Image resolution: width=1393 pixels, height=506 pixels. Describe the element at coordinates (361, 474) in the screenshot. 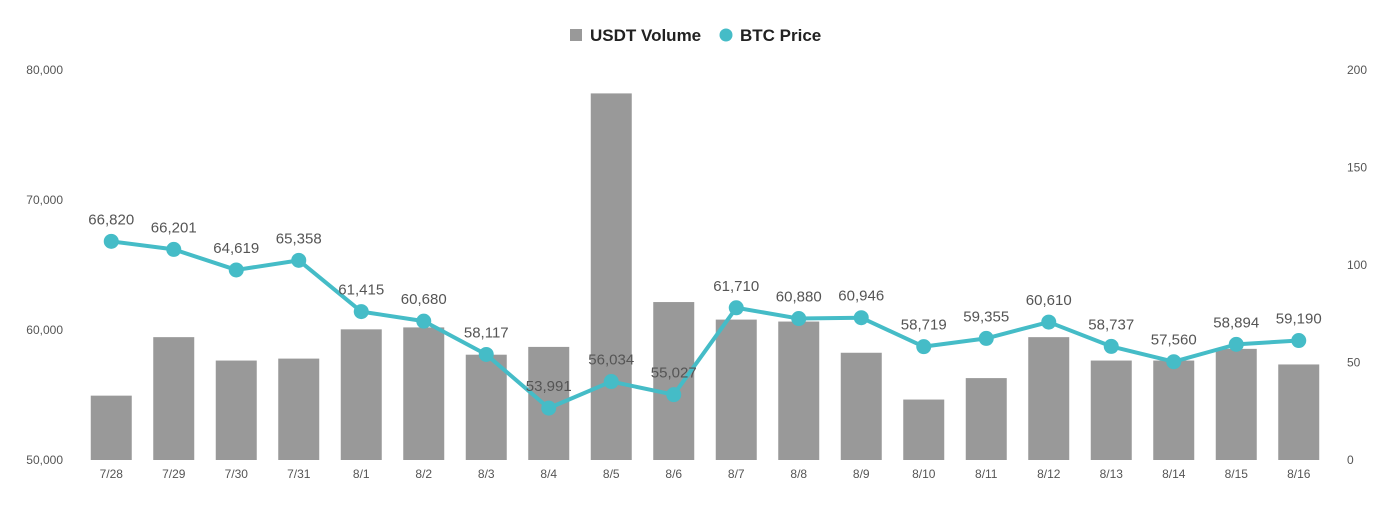

I see `x-axis-tick-label: 8/1` at that location.